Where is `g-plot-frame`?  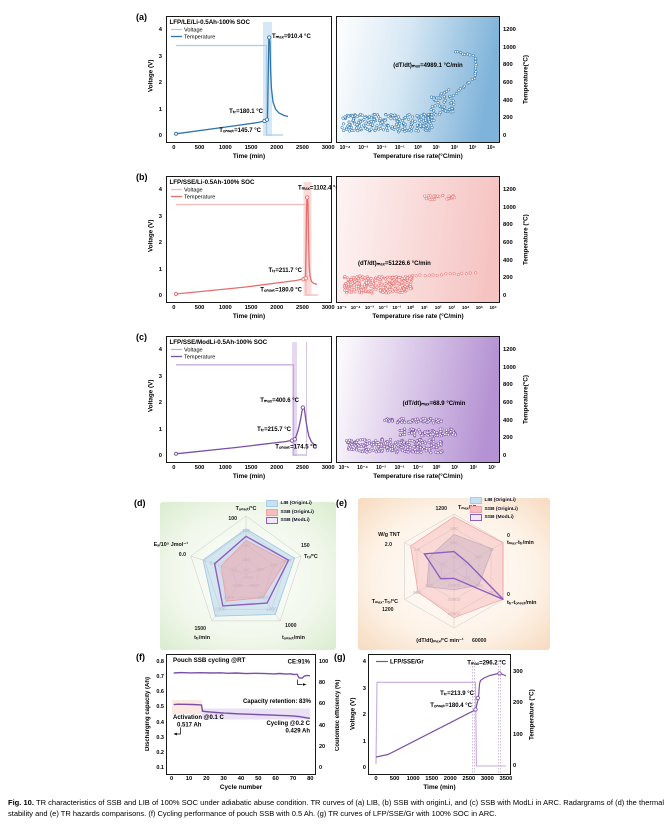 g-plot-frame is located at coordinates (439, 714).